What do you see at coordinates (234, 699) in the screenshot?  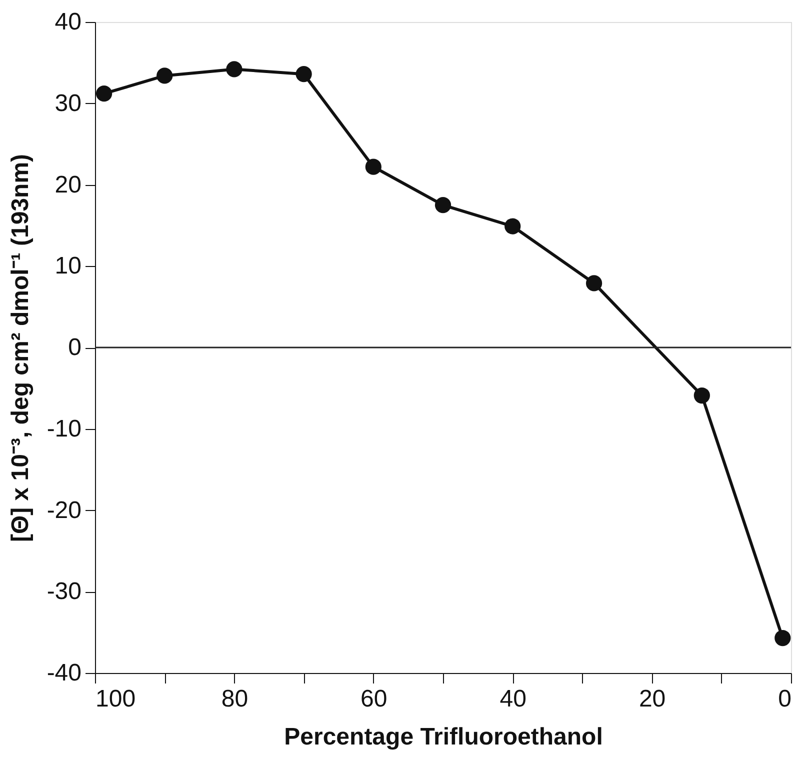 I see `x-tick-label: 80` at bounding box center [234, 699].